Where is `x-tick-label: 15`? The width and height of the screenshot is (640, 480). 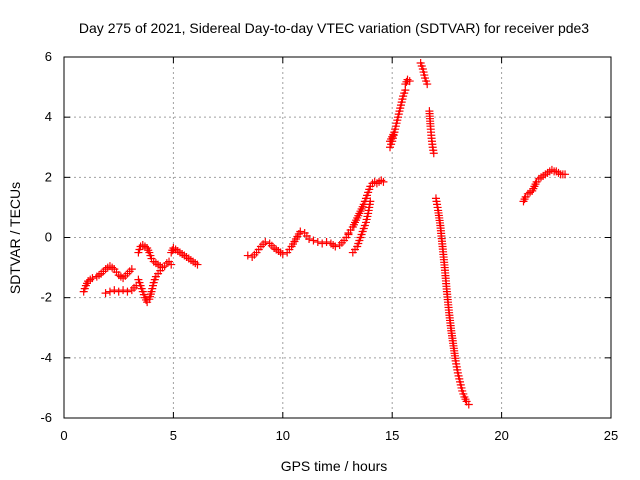
x-tick-label: 15 is located at coordinates (392, 435).